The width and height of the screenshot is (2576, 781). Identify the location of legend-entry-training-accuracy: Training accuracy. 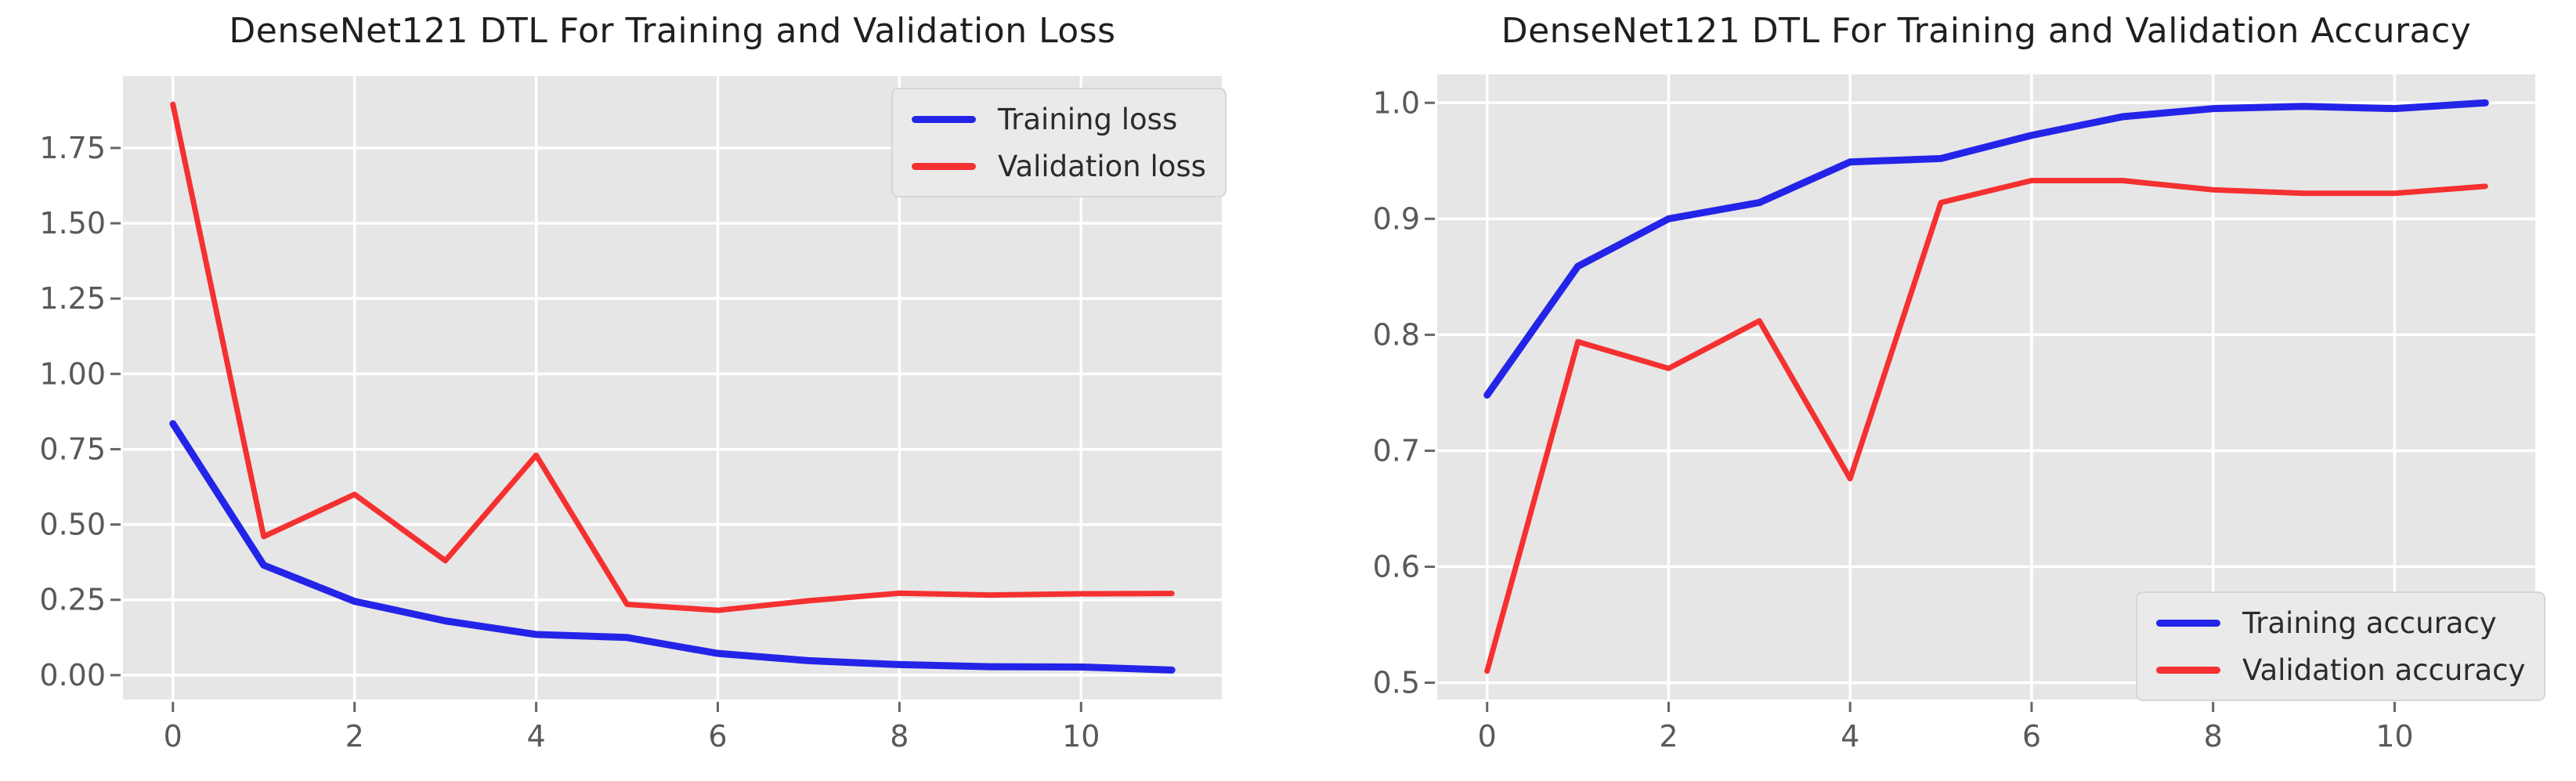
(2340, 623).